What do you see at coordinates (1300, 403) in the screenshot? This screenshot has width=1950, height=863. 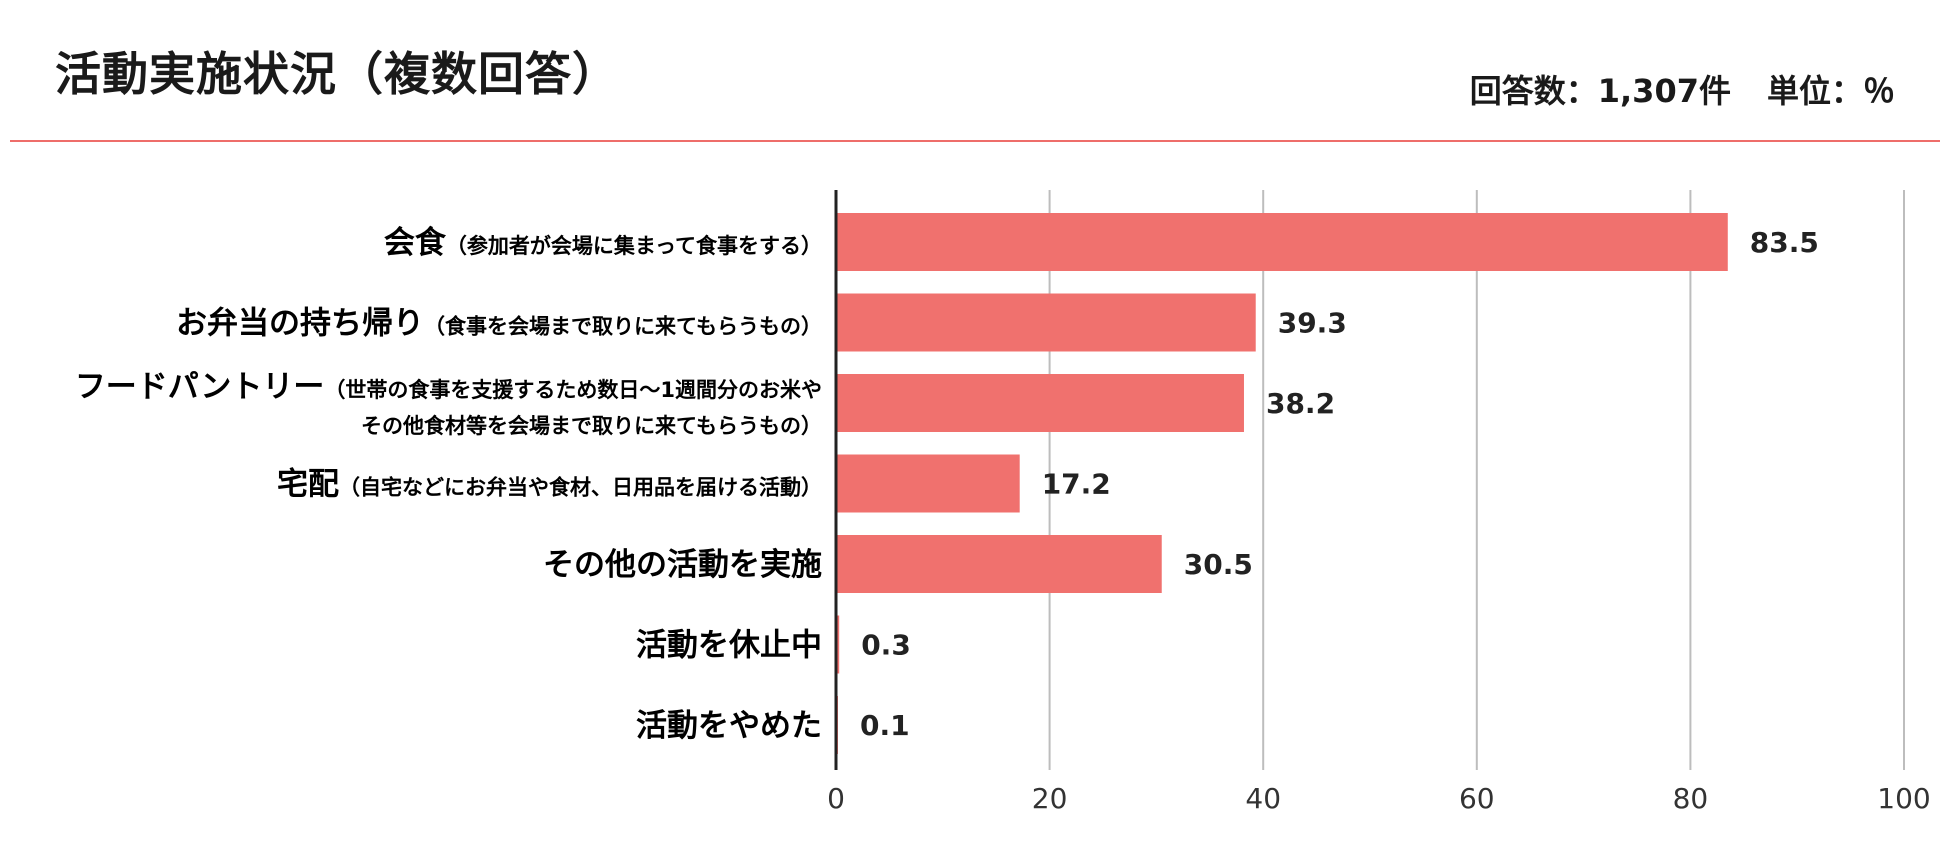 I see `value-label: 38.2` at bounding box center [1300, 403].